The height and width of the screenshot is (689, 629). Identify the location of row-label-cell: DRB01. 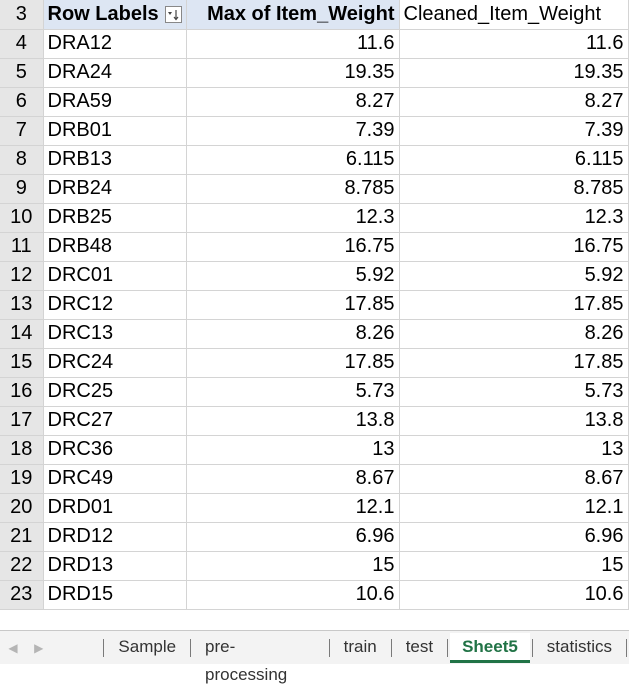
(115, 131).